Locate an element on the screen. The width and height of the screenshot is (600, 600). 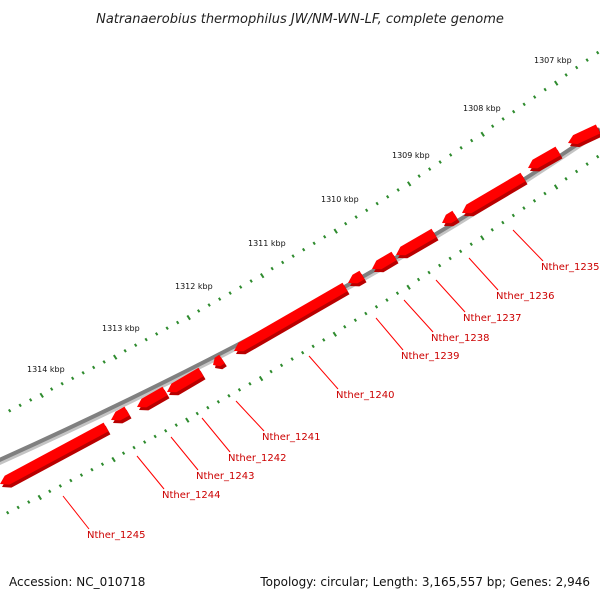
scale-label: 1309 kbp is located at coordinates (411, 155).